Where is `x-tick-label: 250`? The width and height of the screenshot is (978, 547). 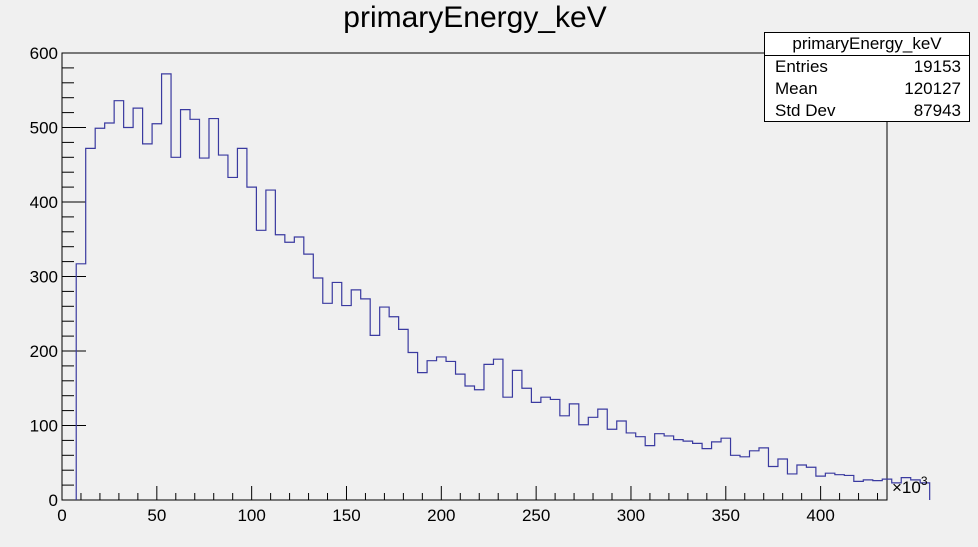
x-tick-label: 250 is located at coordinates (536, 515).